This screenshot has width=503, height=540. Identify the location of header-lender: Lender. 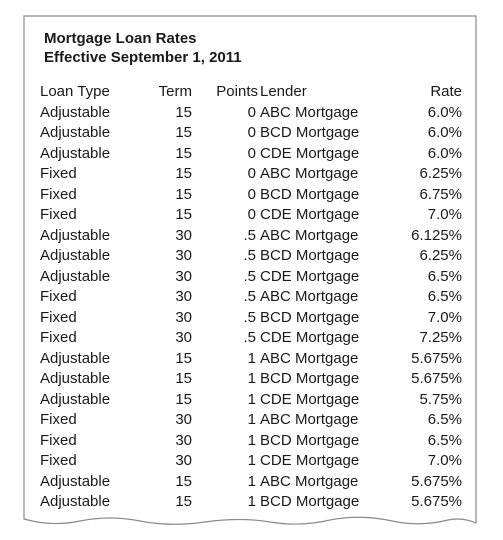
(283, 91).